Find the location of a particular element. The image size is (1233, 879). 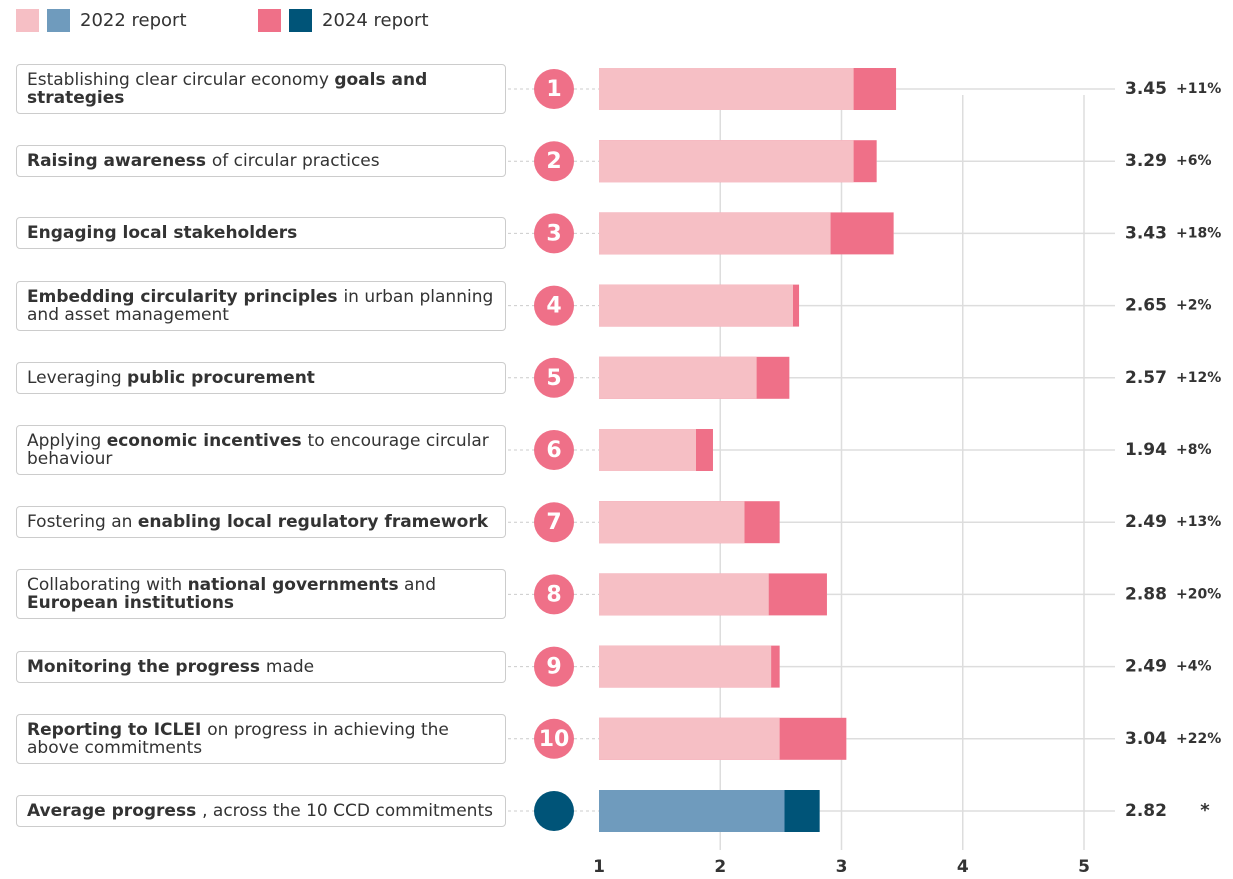

change-label: +4% is located at coordinates (1194, 667).